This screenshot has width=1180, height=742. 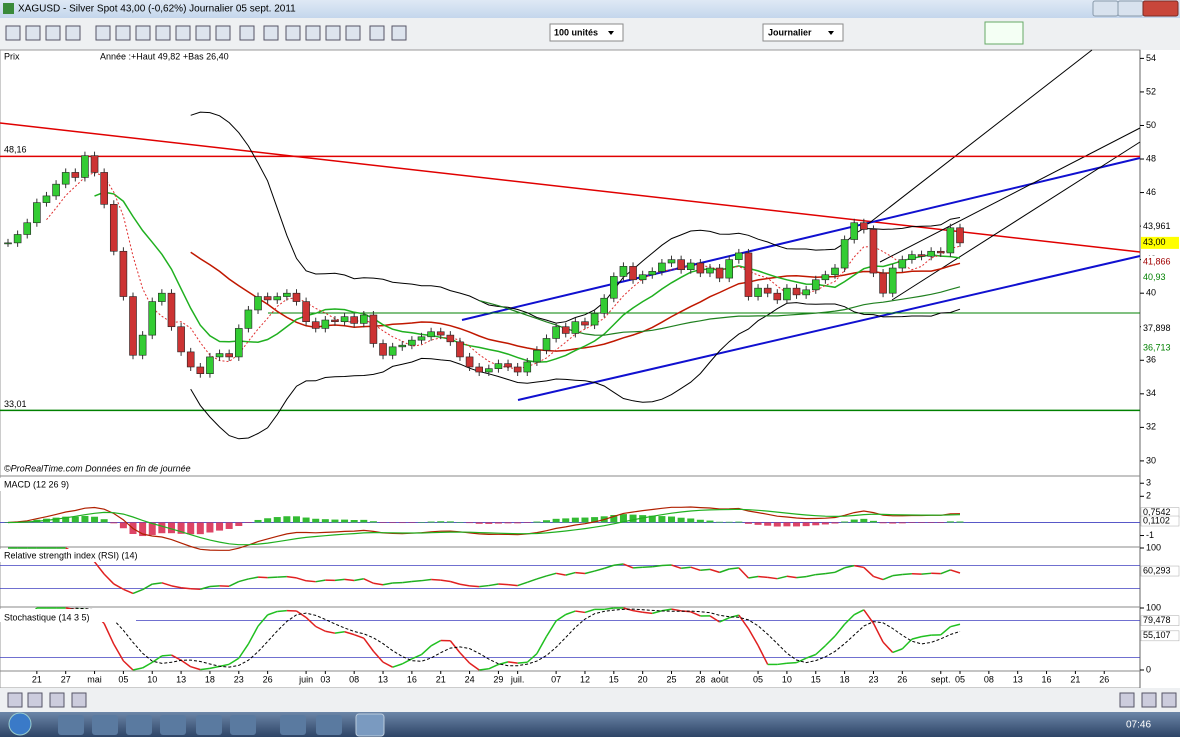 I want to click on start-button, so click(x=20, y=724).